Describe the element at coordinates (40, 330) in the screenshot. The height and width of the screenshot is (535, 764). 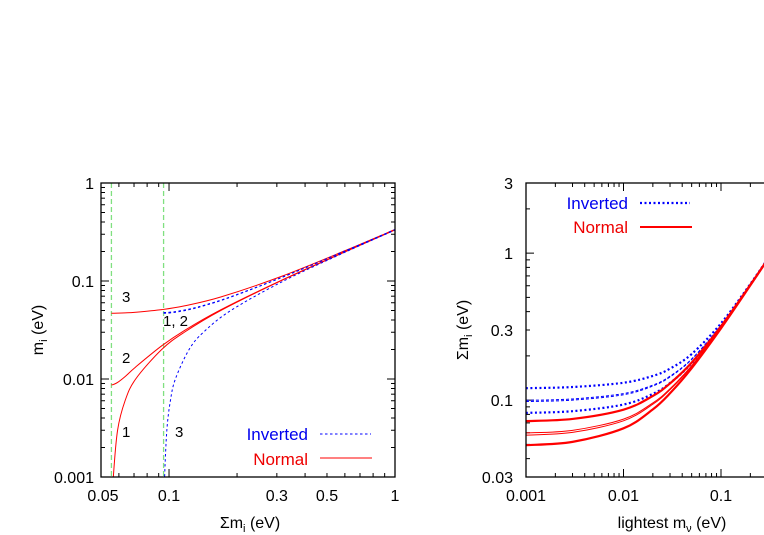
I see `left-y-axis-title: mi (eV)` at that location.